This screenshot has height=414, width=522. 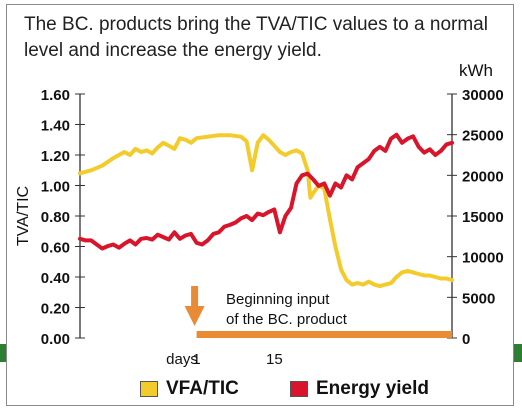 I want to click on left-green-accent, so click(x=4, y=353).